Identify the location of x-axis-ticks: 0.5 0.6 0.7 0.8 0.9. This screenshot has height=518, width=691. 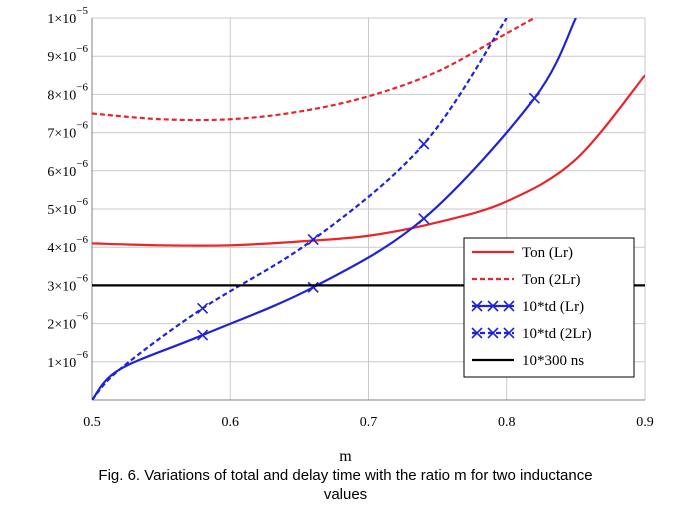
(368, 422).